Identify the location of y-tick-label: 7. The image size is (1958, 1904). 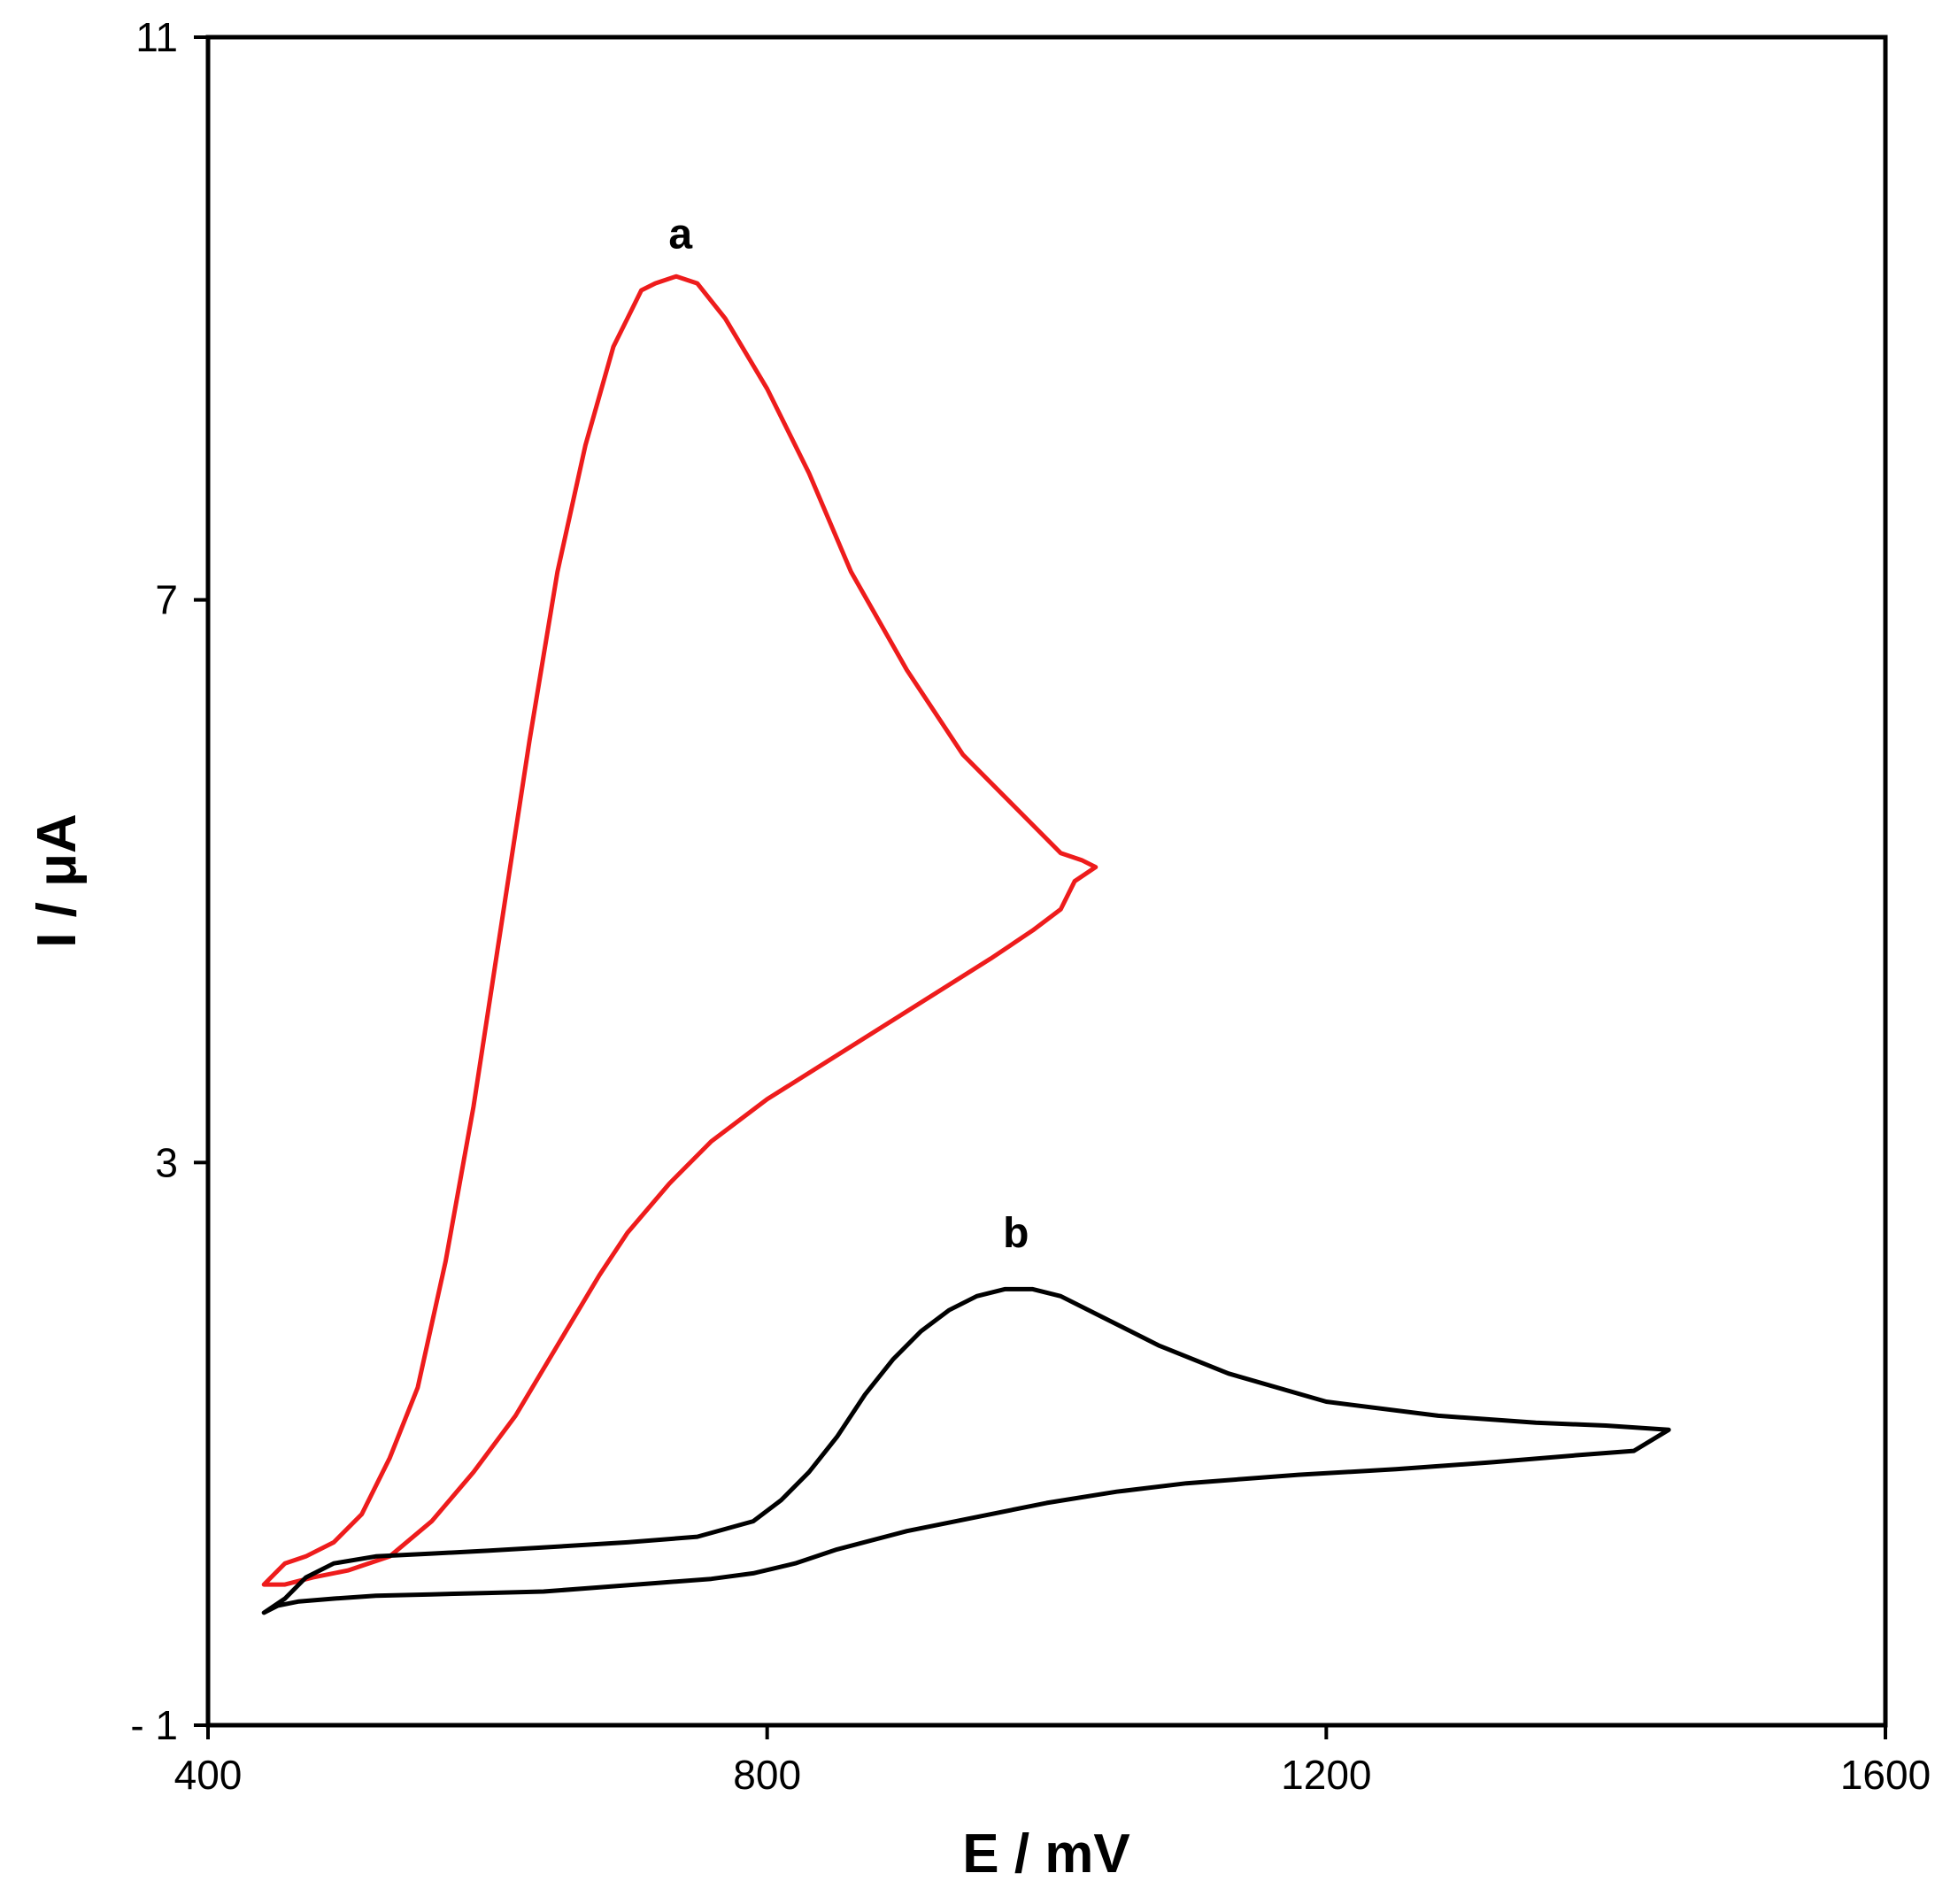
(166, 600).